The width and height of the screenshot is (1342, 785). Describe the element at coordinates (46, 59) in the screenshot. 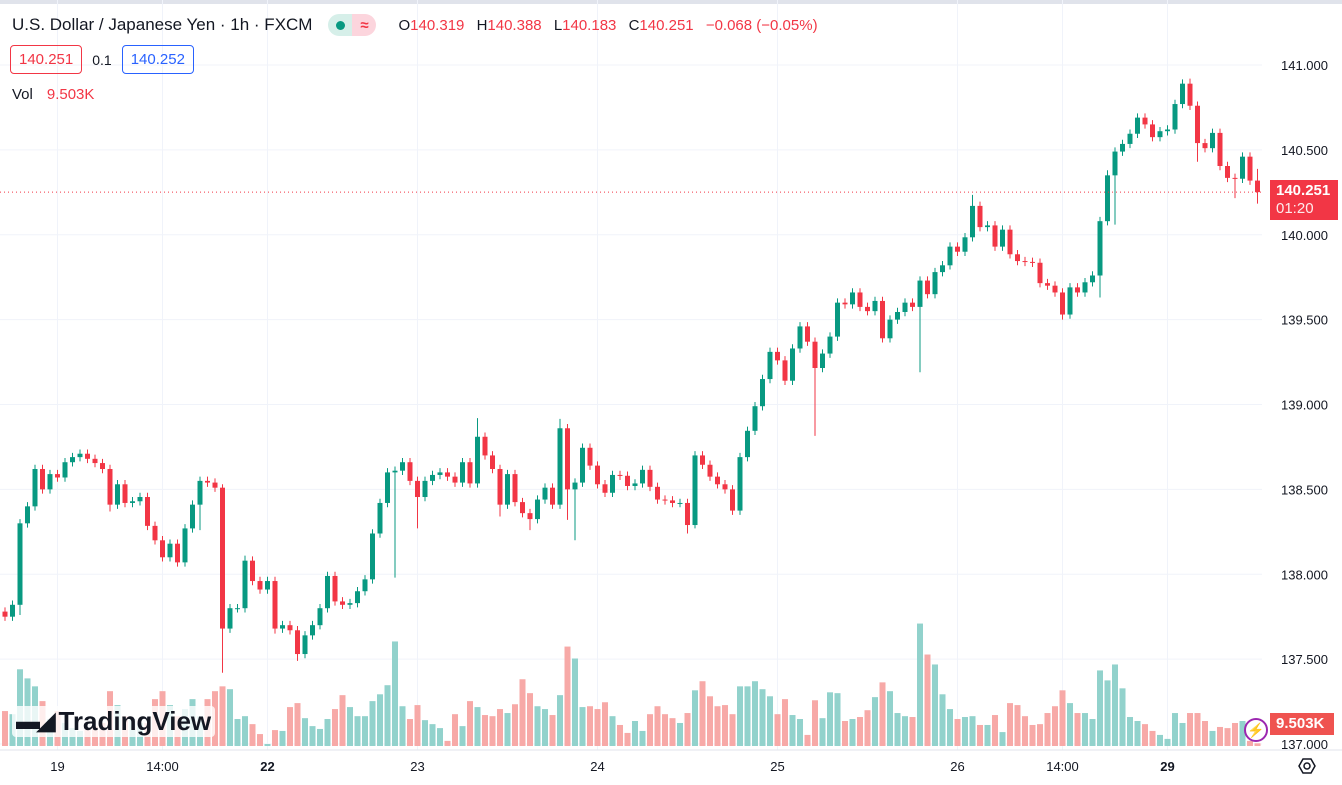

I see `sell-button: 140.251` at that location.